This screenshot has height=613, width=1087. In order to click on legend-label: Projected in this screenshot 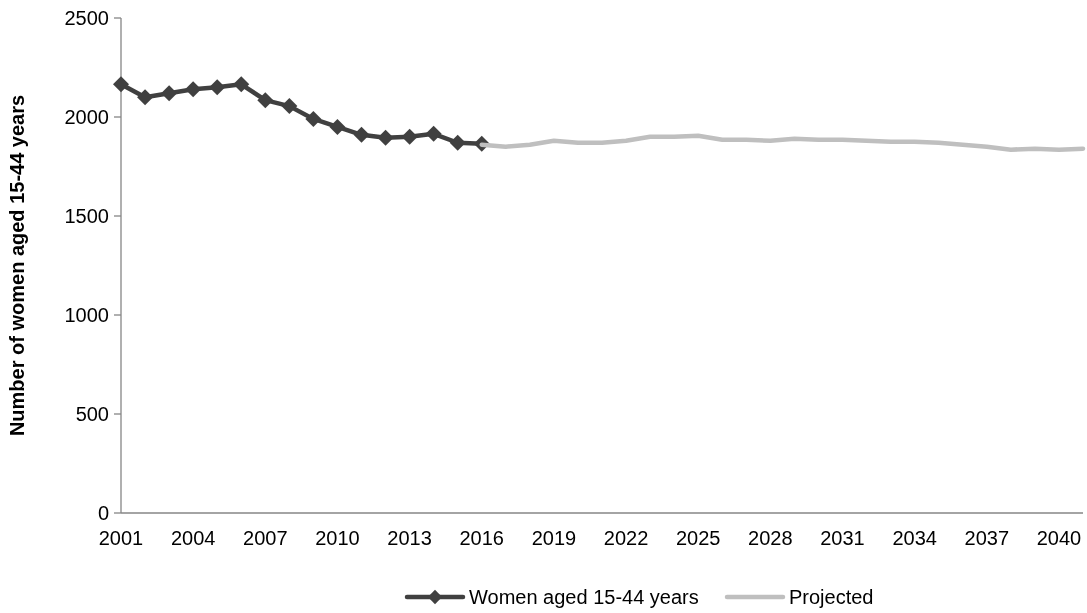, I will do `click(831, 597)`.